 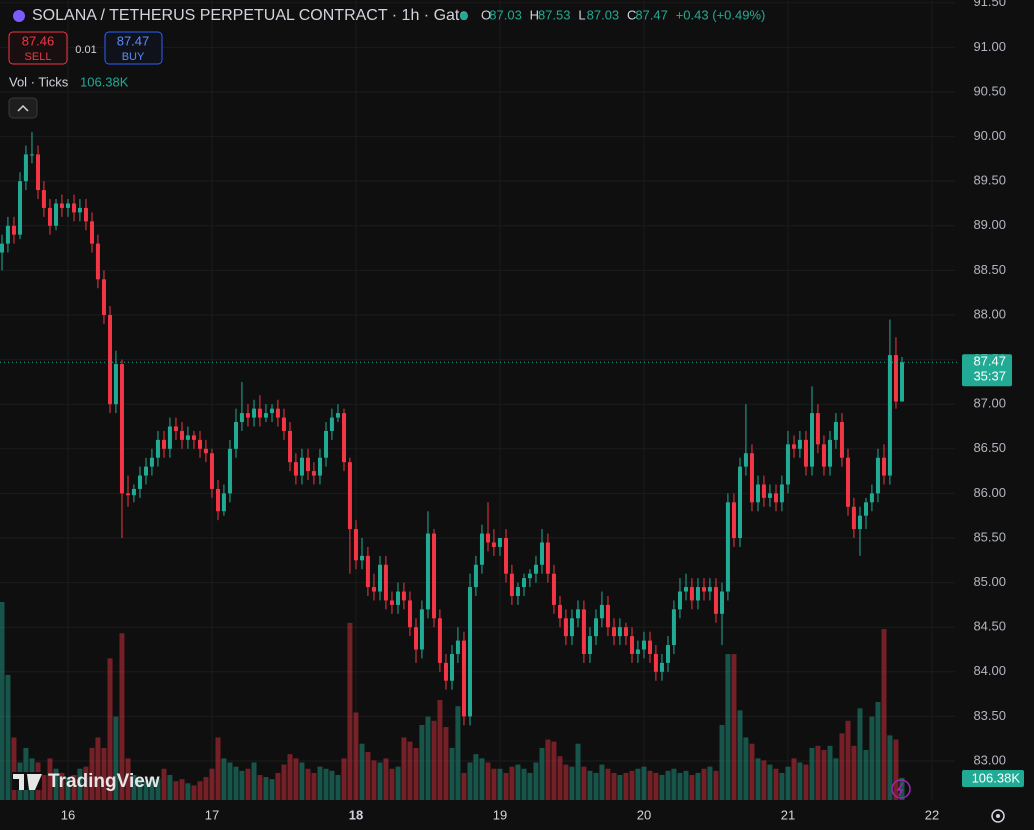 I want to click on sell-button, so click(x=38, y=48).